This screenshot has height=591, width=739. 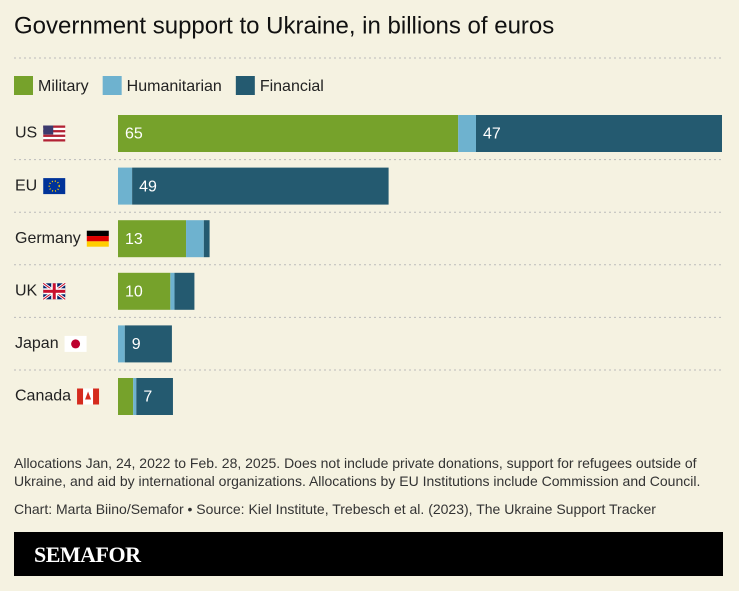 What do you see at coordinates (134, 239) in the screenshot?
I see `data-label: 13` at bounding box center [134, 239].